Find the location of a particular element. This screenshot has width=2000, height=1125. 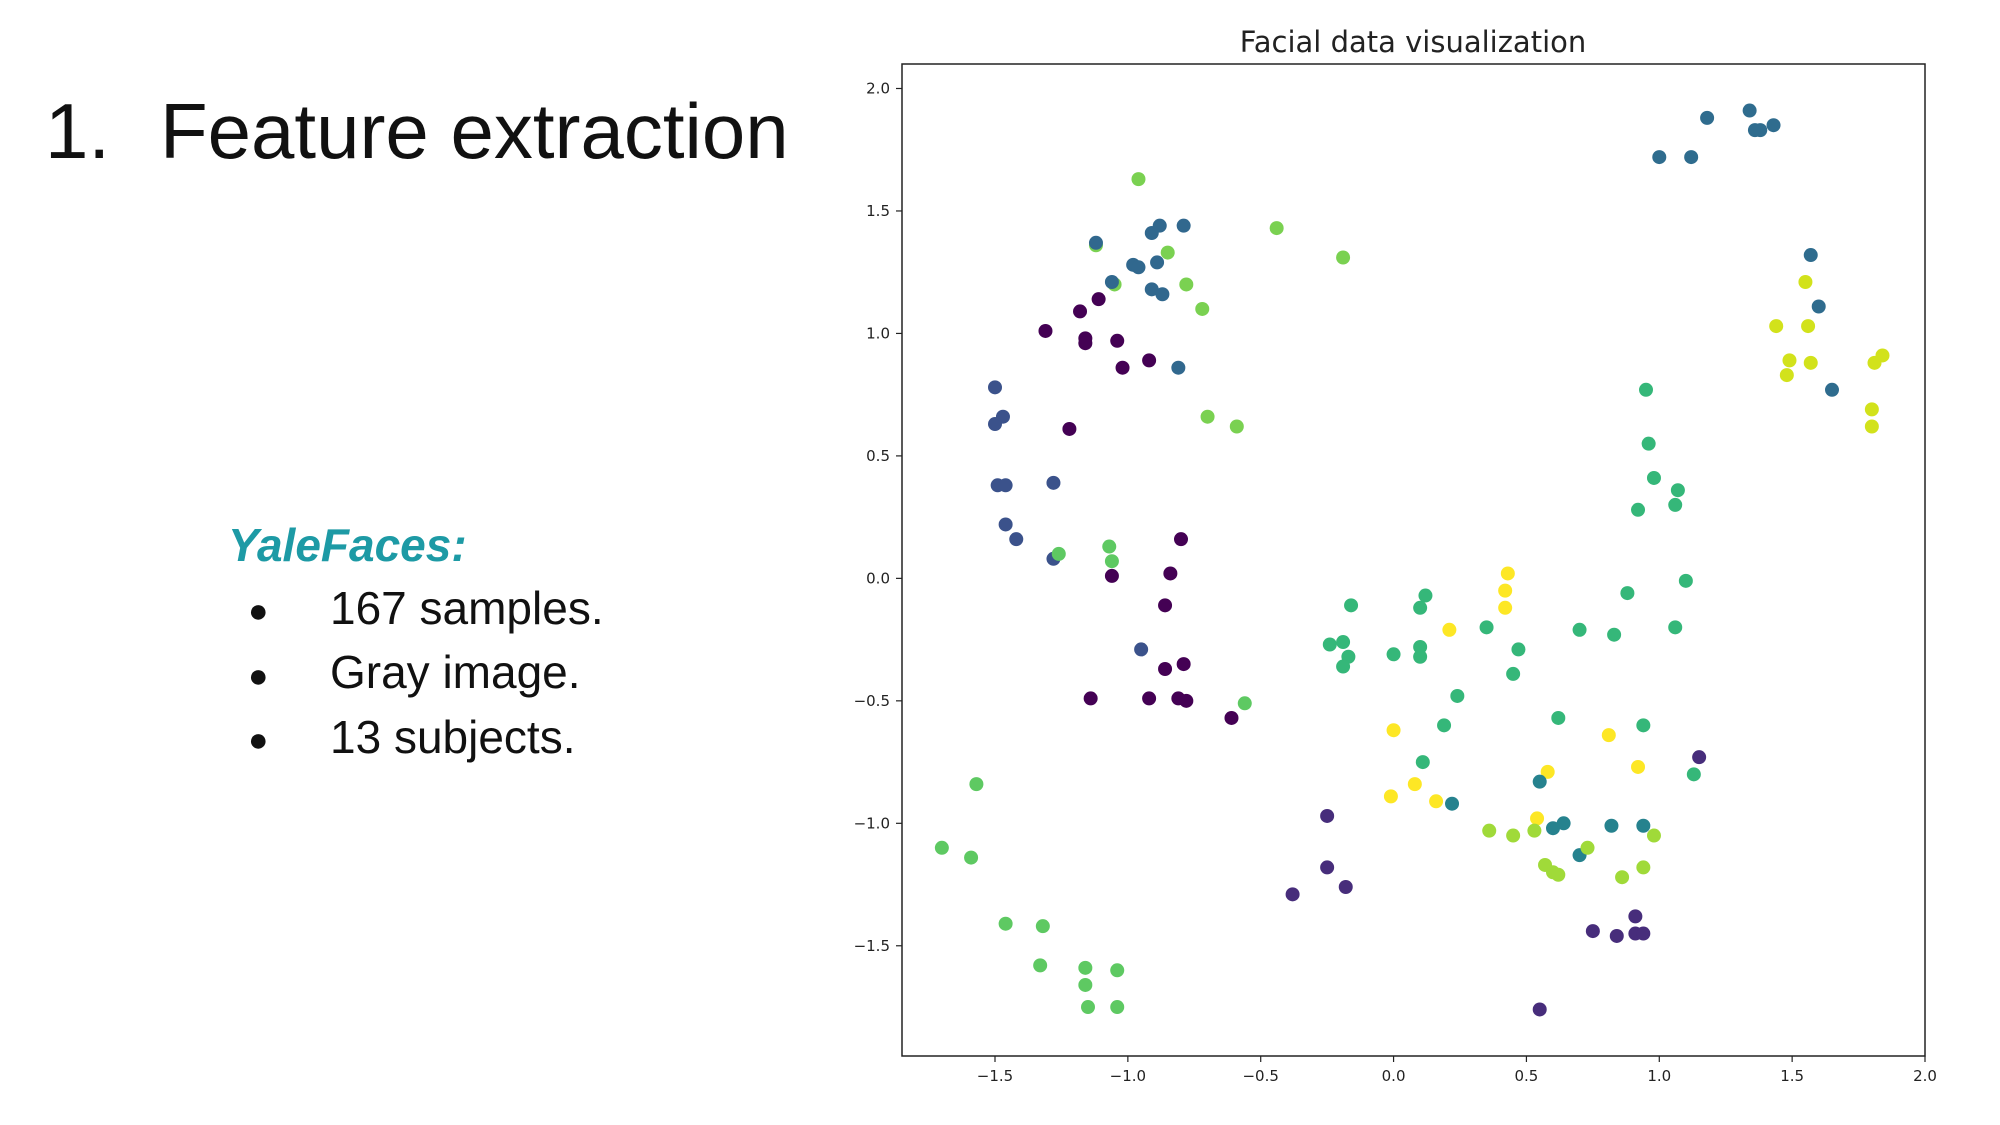

slide-title-text: Feature extraction is located at coordinates (474, 131).